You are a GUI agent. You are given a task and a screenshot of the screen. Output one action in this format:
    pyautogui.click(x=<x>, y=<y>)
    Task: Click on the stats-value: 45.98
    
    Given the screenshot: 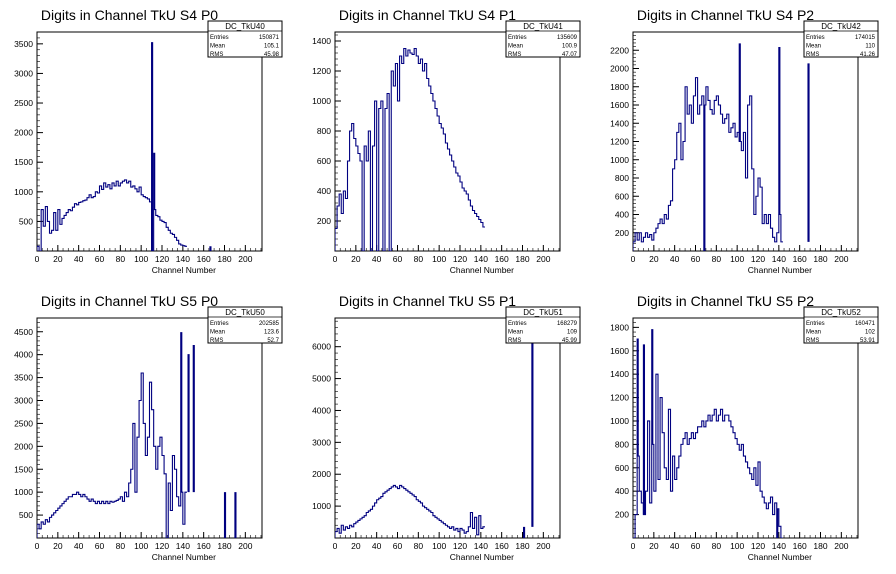 What is the action you would take?
    pyautogui.click(x=272, y=55)
    